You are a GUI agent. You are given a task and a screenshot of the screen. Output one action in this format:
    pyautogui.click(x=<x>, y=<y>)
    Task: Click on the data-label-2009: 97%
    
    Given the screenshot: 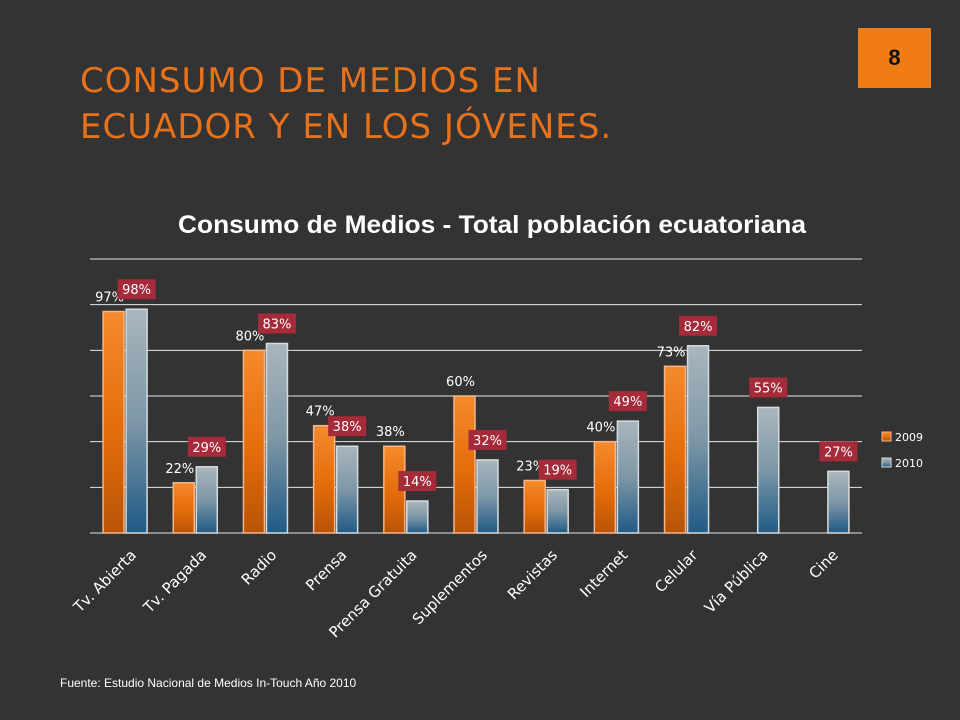 What is the action you would take?
    pyautogui.click(x=109, y=298)
    